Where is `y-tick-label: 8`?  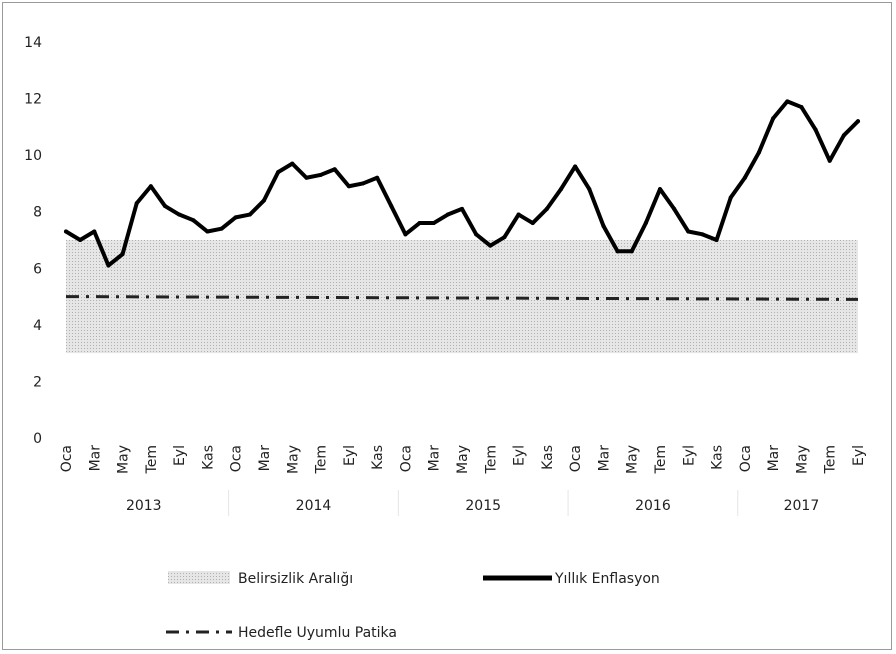 y-tick-label: 8 is located at coordinates (37, 213).